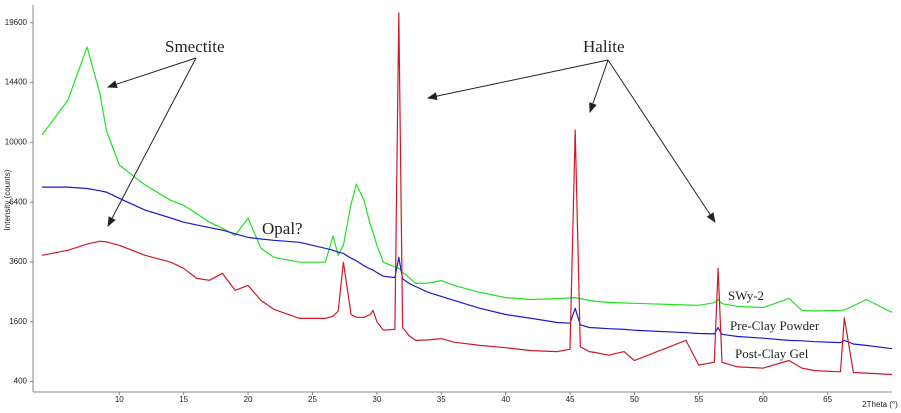 This screenshot has width=901, height=413. I want to click on y-tick-label: 1600, so click(18, 321).